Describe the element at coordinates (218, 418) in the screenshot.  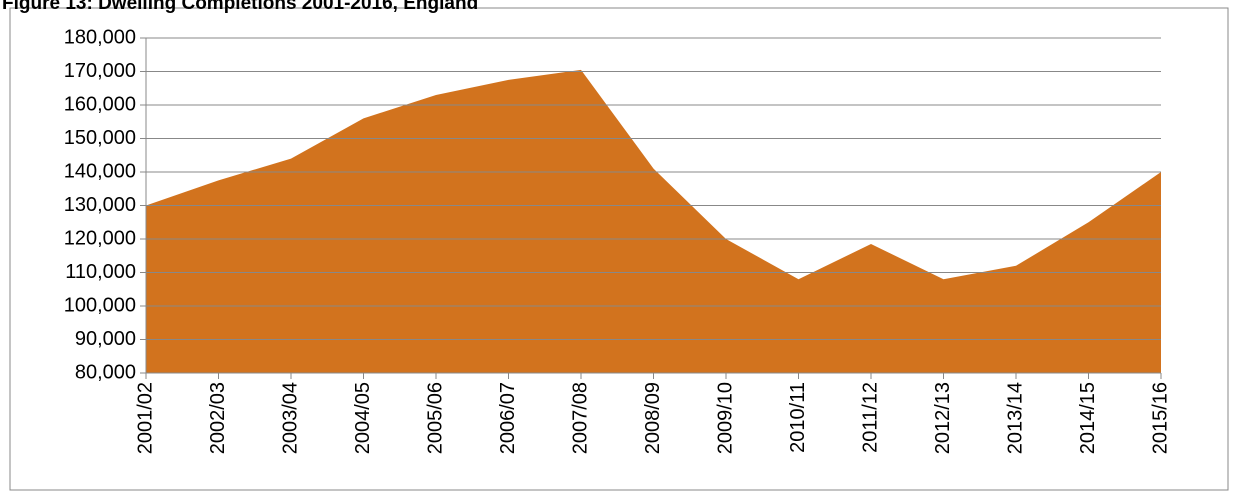
I see `x-tick-label: 2002/03` at that location.